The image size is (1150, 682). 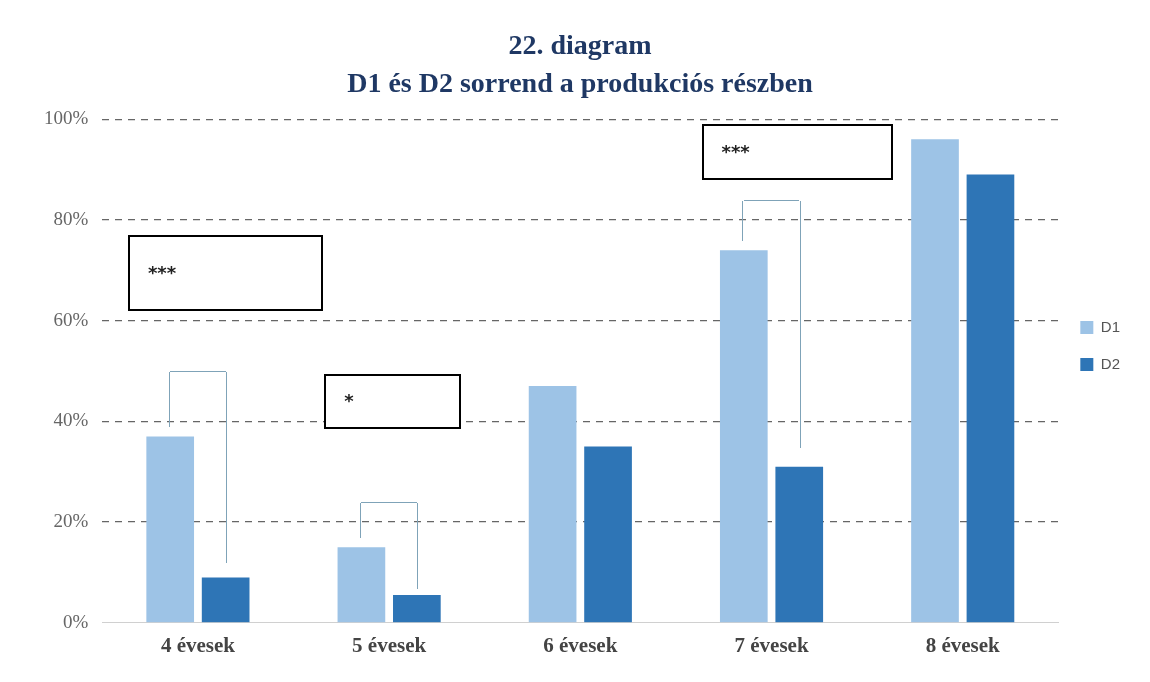 What do you see at coordinates (963, 644) in the screenshot?
I see `x-tick-label: 8 évesek` at bounding box center [963, 644].